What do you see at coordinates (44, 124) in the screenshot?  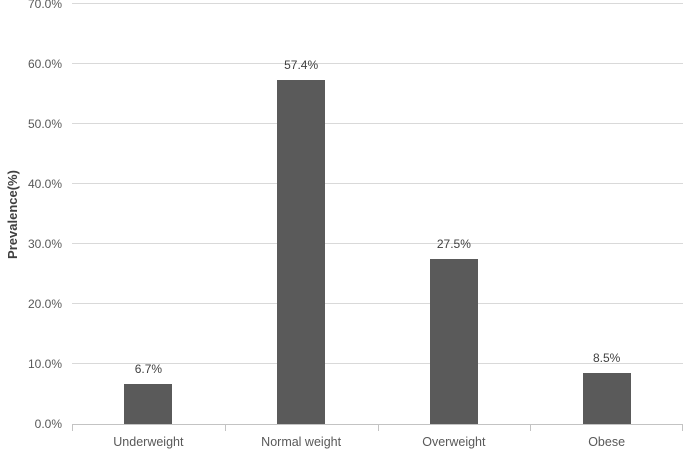 I see `y-tick-label-50: 50.0%` at bounding box center [44, 124].